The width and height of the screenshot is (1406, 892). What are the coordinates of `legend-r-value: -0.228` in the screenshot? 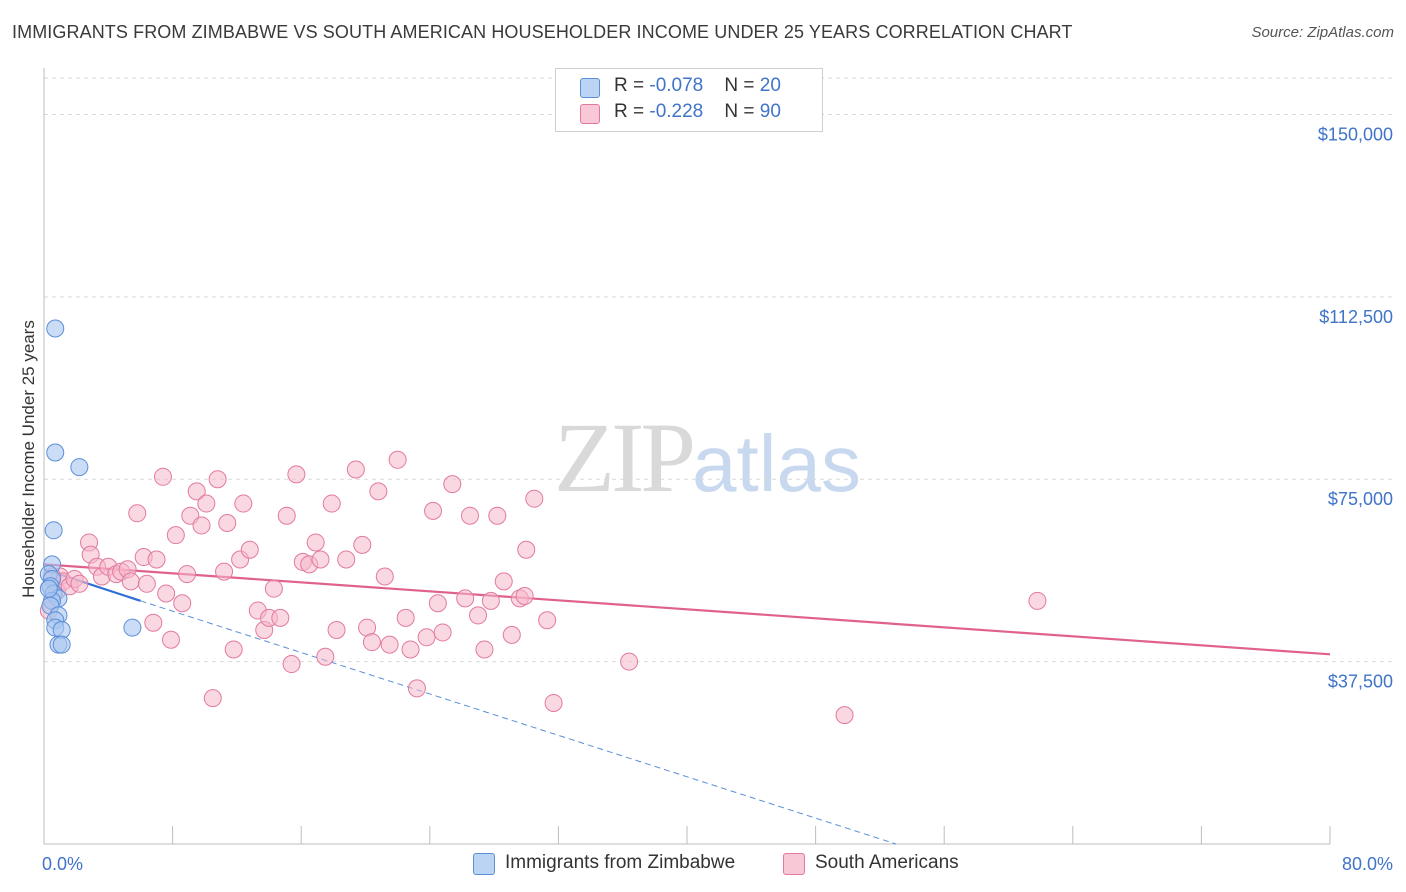 It's located at (676, 111).